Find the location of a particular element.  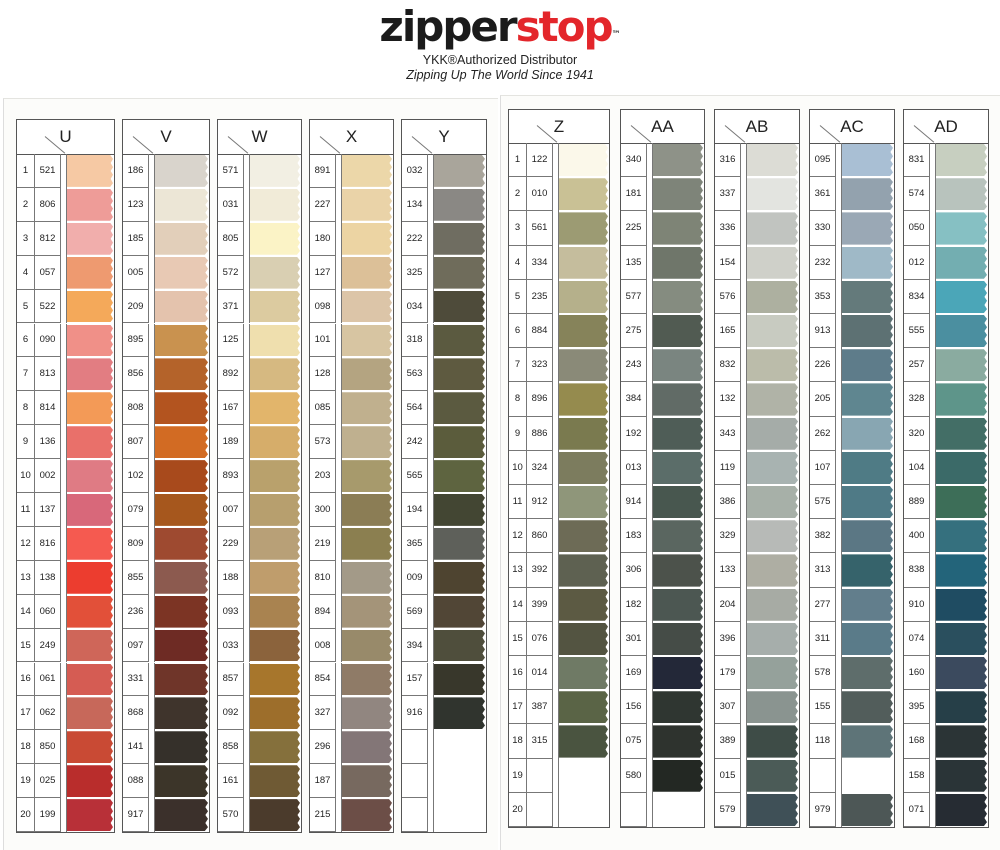

swatch-row: 361 is located at coordinates (852, 194).